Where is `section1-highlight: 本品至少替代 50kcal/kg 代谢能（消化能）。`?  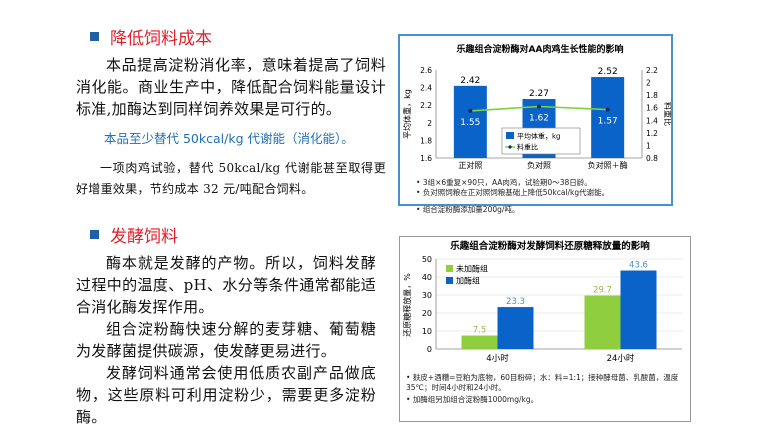 section1-highlight: 本品至少替代 50kcal/kg 代谢能（消化能）。 is located at coordinates (229, 138).